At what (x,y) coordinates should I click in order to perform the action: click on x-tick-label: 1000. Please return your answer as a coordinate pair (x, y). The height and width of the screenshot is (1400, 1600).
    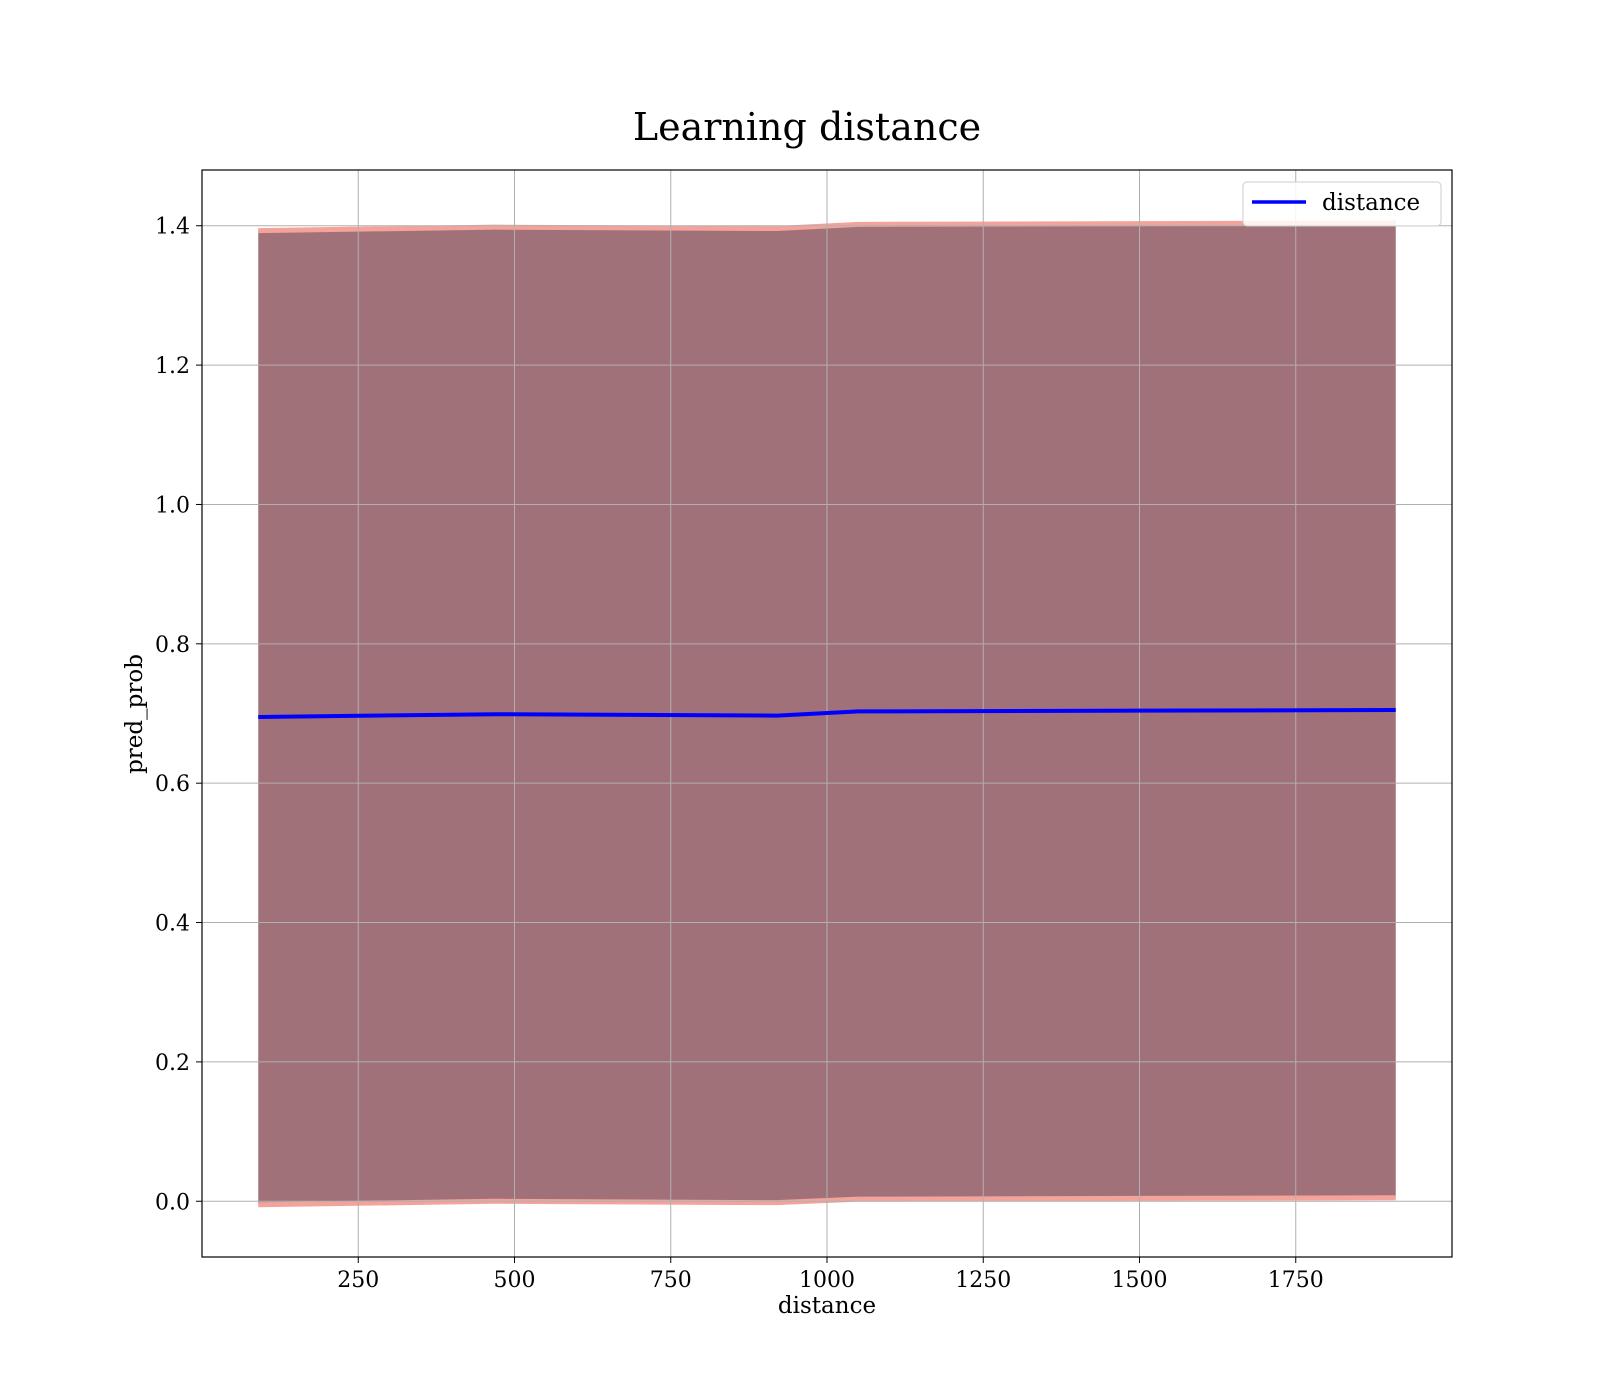
    Looking at the image, I should click on (827, 1280).